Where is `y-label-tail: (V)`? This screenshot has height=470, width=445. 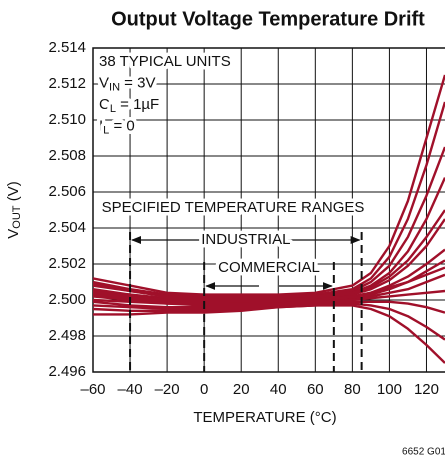
y-label-tail: (V) is located at coordinates (13, 193).